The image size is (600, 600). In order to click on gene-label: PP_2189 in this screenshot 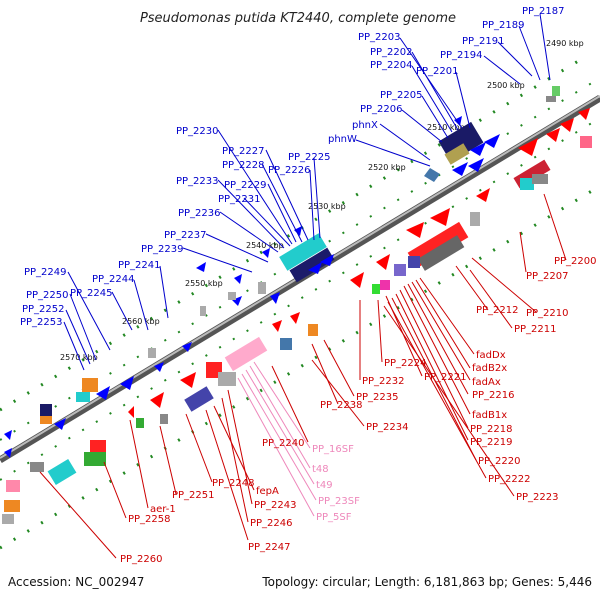, I will do `click(503, 25)`.